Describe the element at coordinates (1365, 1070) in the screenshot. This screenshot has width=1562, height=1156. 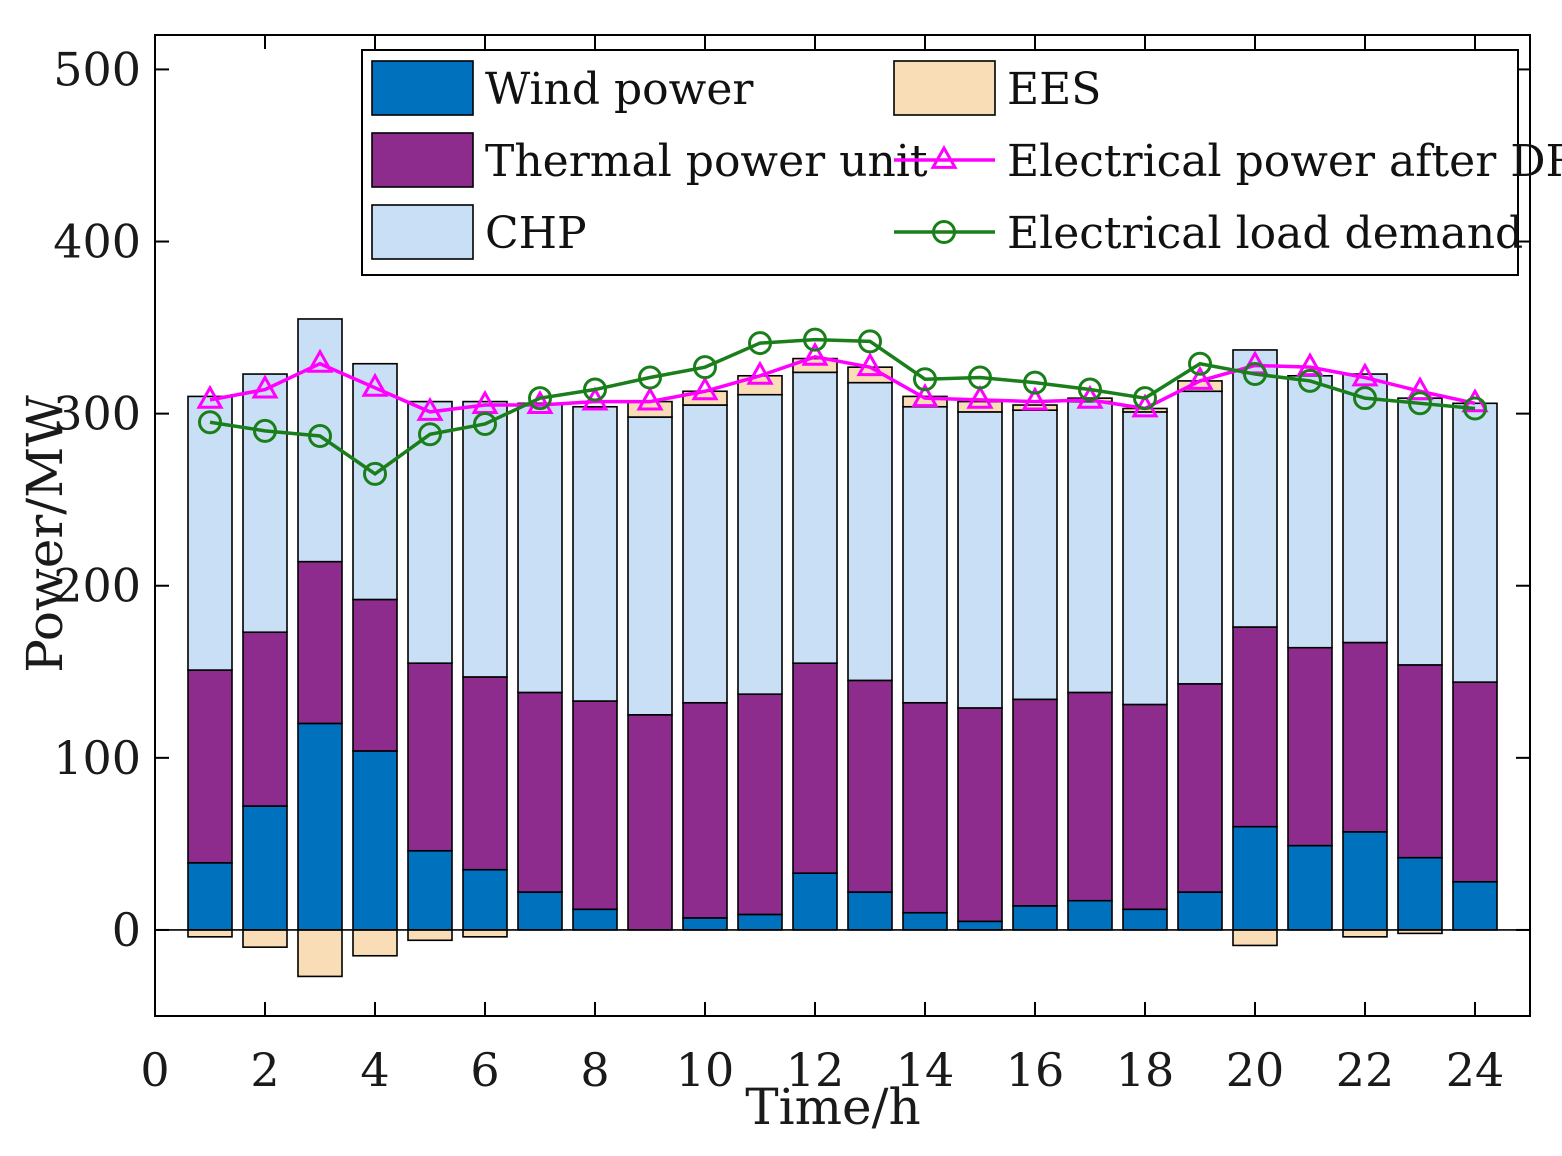
I see `x-tick-label-22: 22` at that location.